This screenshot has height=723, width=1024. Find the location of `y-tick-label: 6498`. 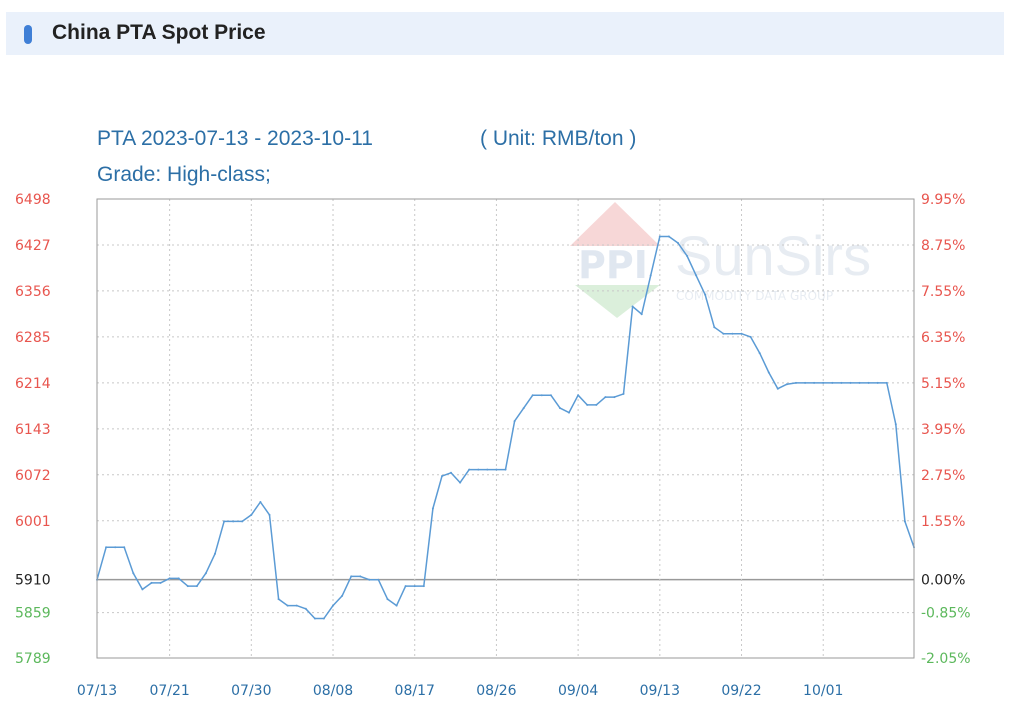

y-tick-label: 6498 is located at coordinates (33, 200).